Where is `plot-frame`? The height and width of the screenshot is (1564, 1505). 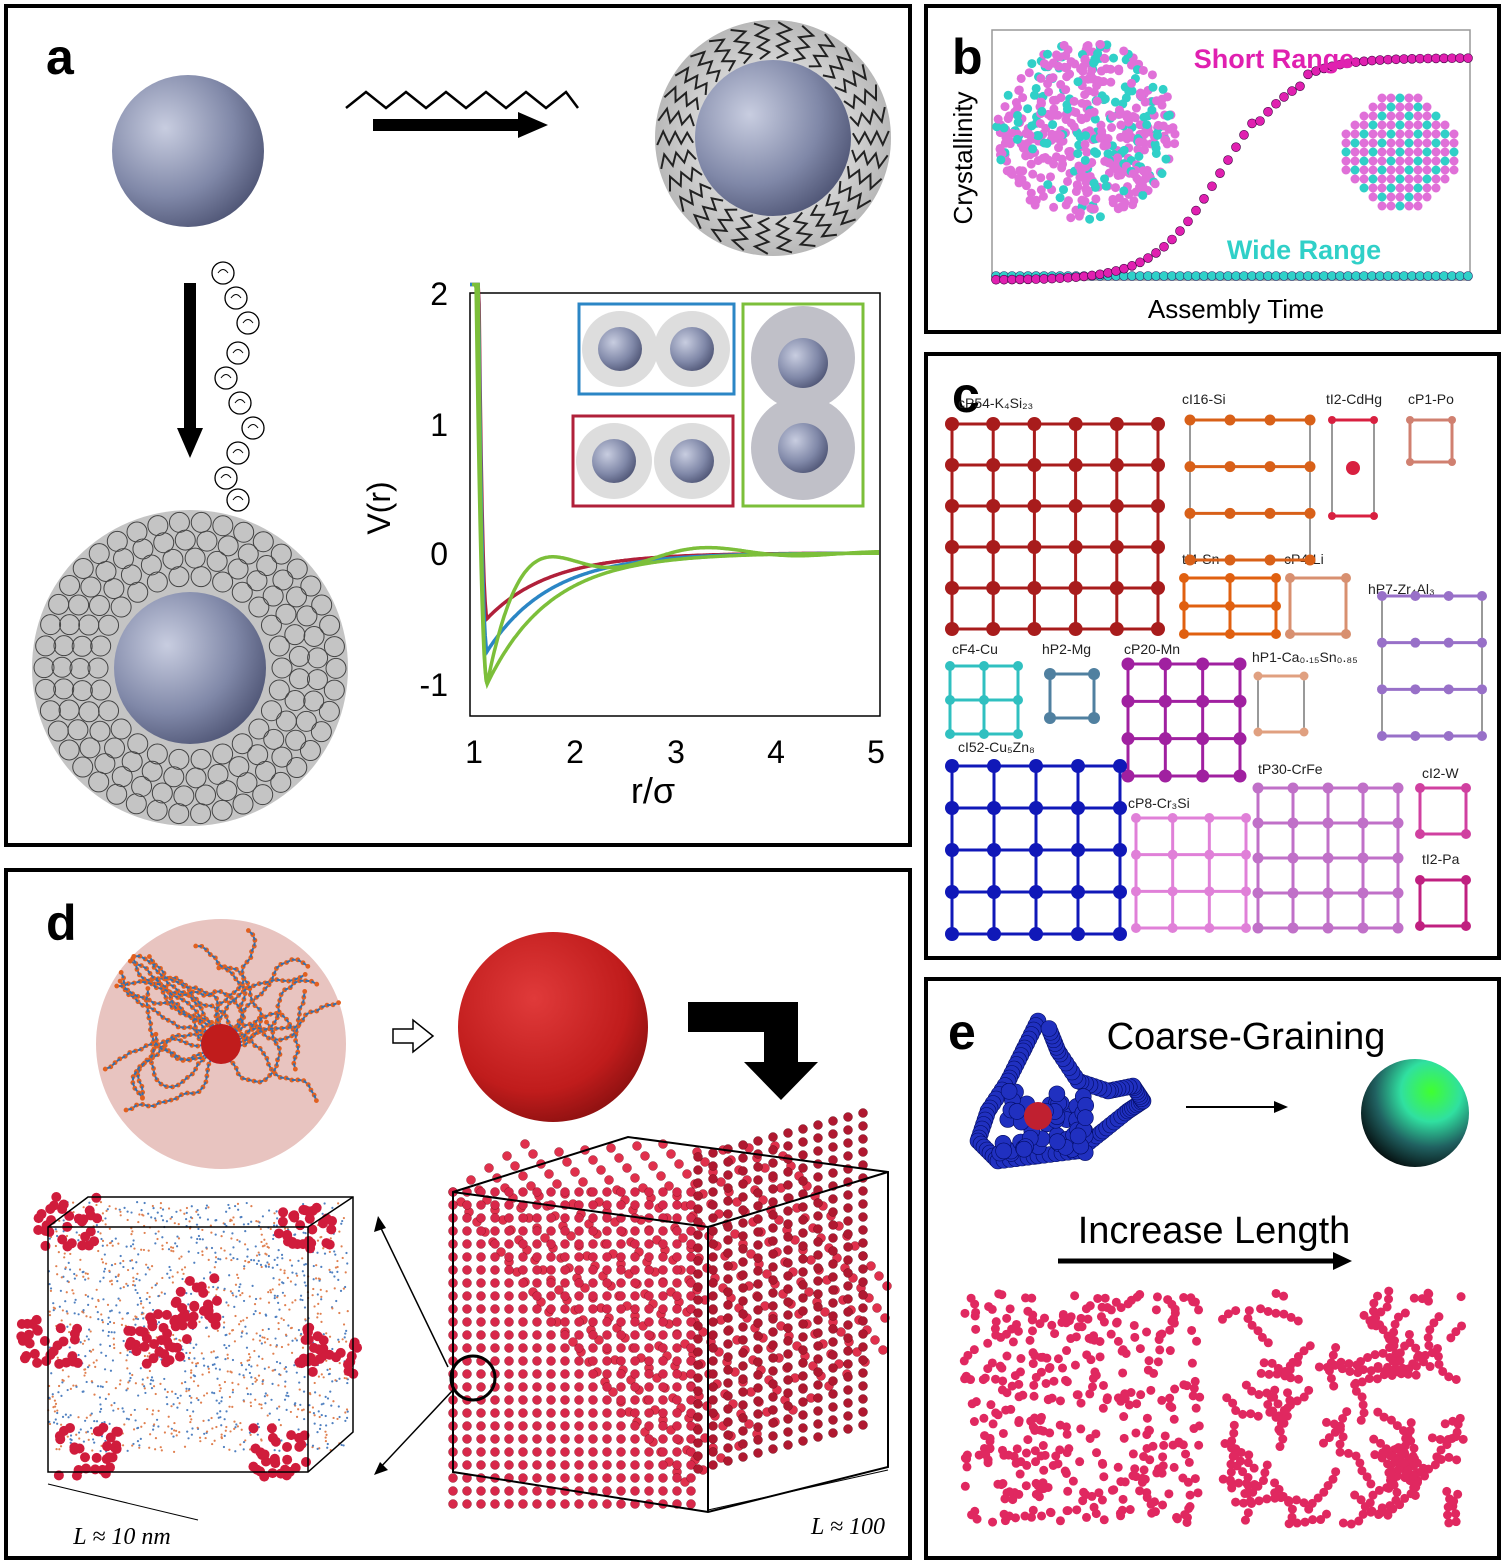
plot-frame is located at coordinates (675, 504).